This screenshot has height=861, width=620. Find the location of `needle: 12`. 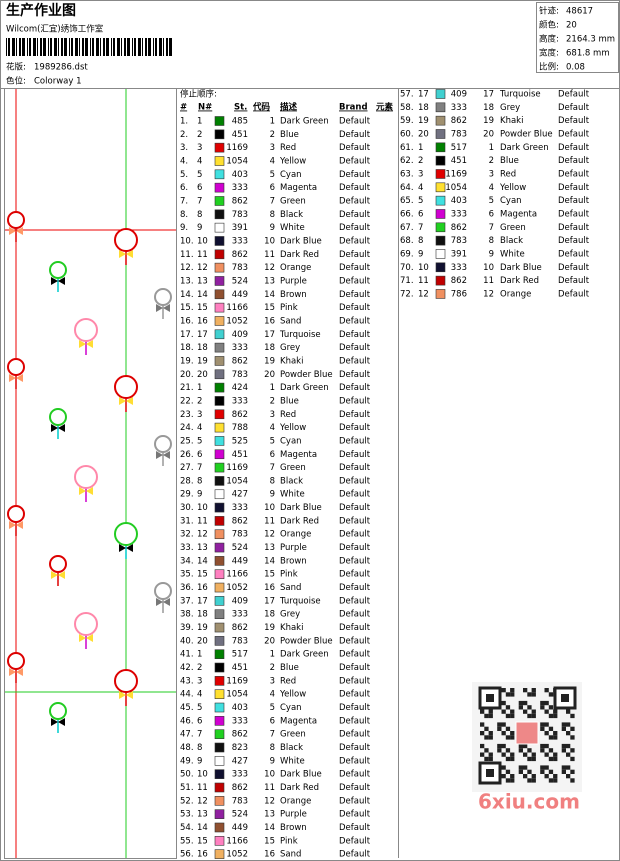

needle: 12 is located at coordinates (202, 801).